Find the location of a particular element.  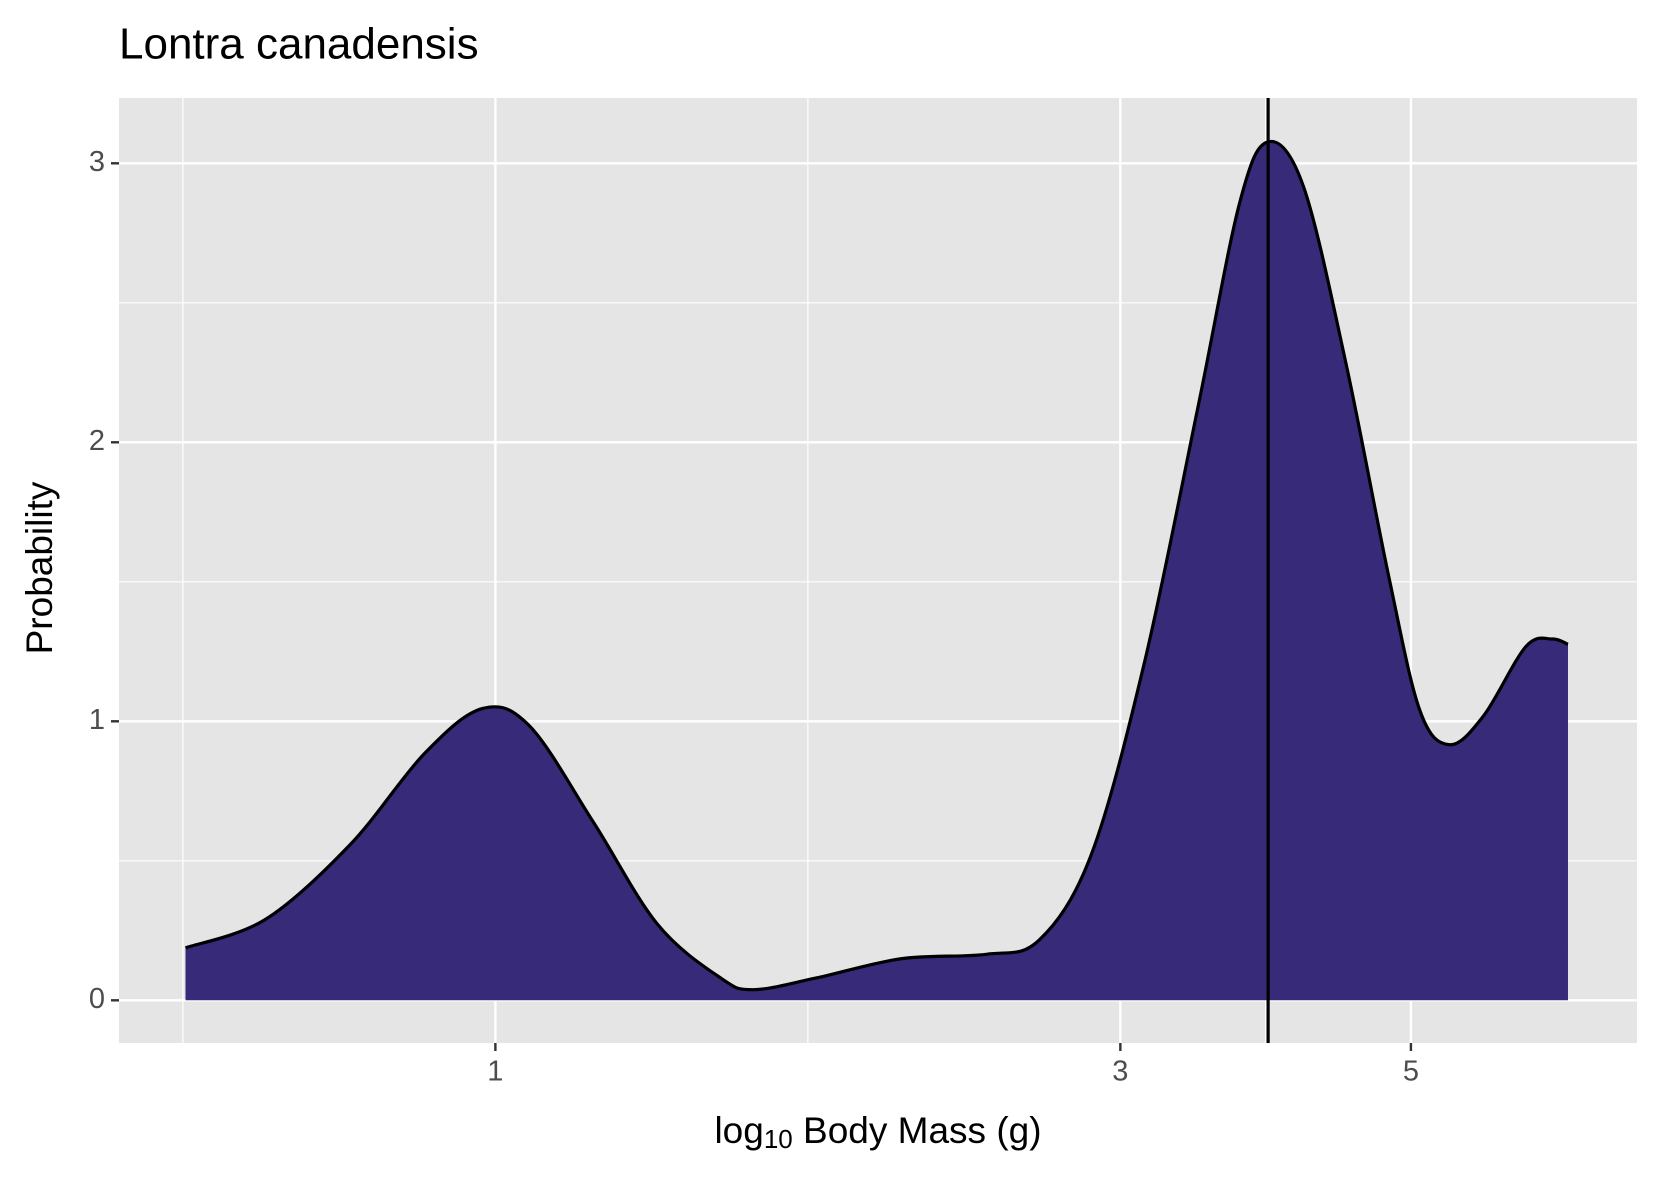

x-tick-label: 3 is located at coordinates (1120, 1072).